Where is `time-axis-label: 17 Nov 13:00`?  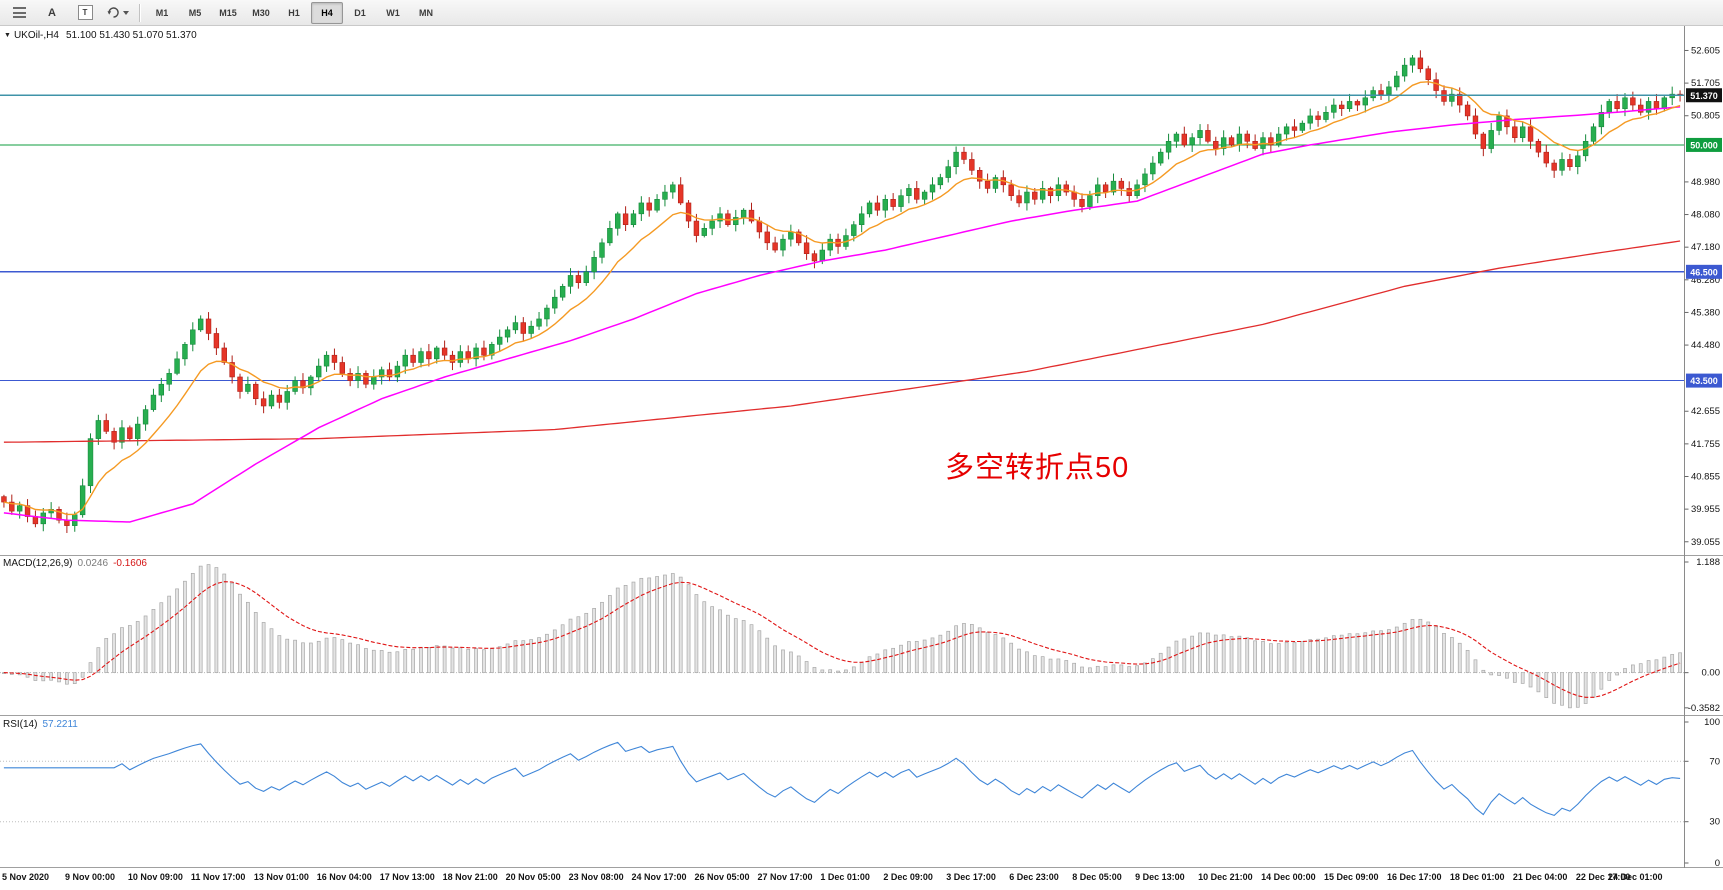 time-axis-label: 17 Nov 13:00 is located at coordinates (407, 877).